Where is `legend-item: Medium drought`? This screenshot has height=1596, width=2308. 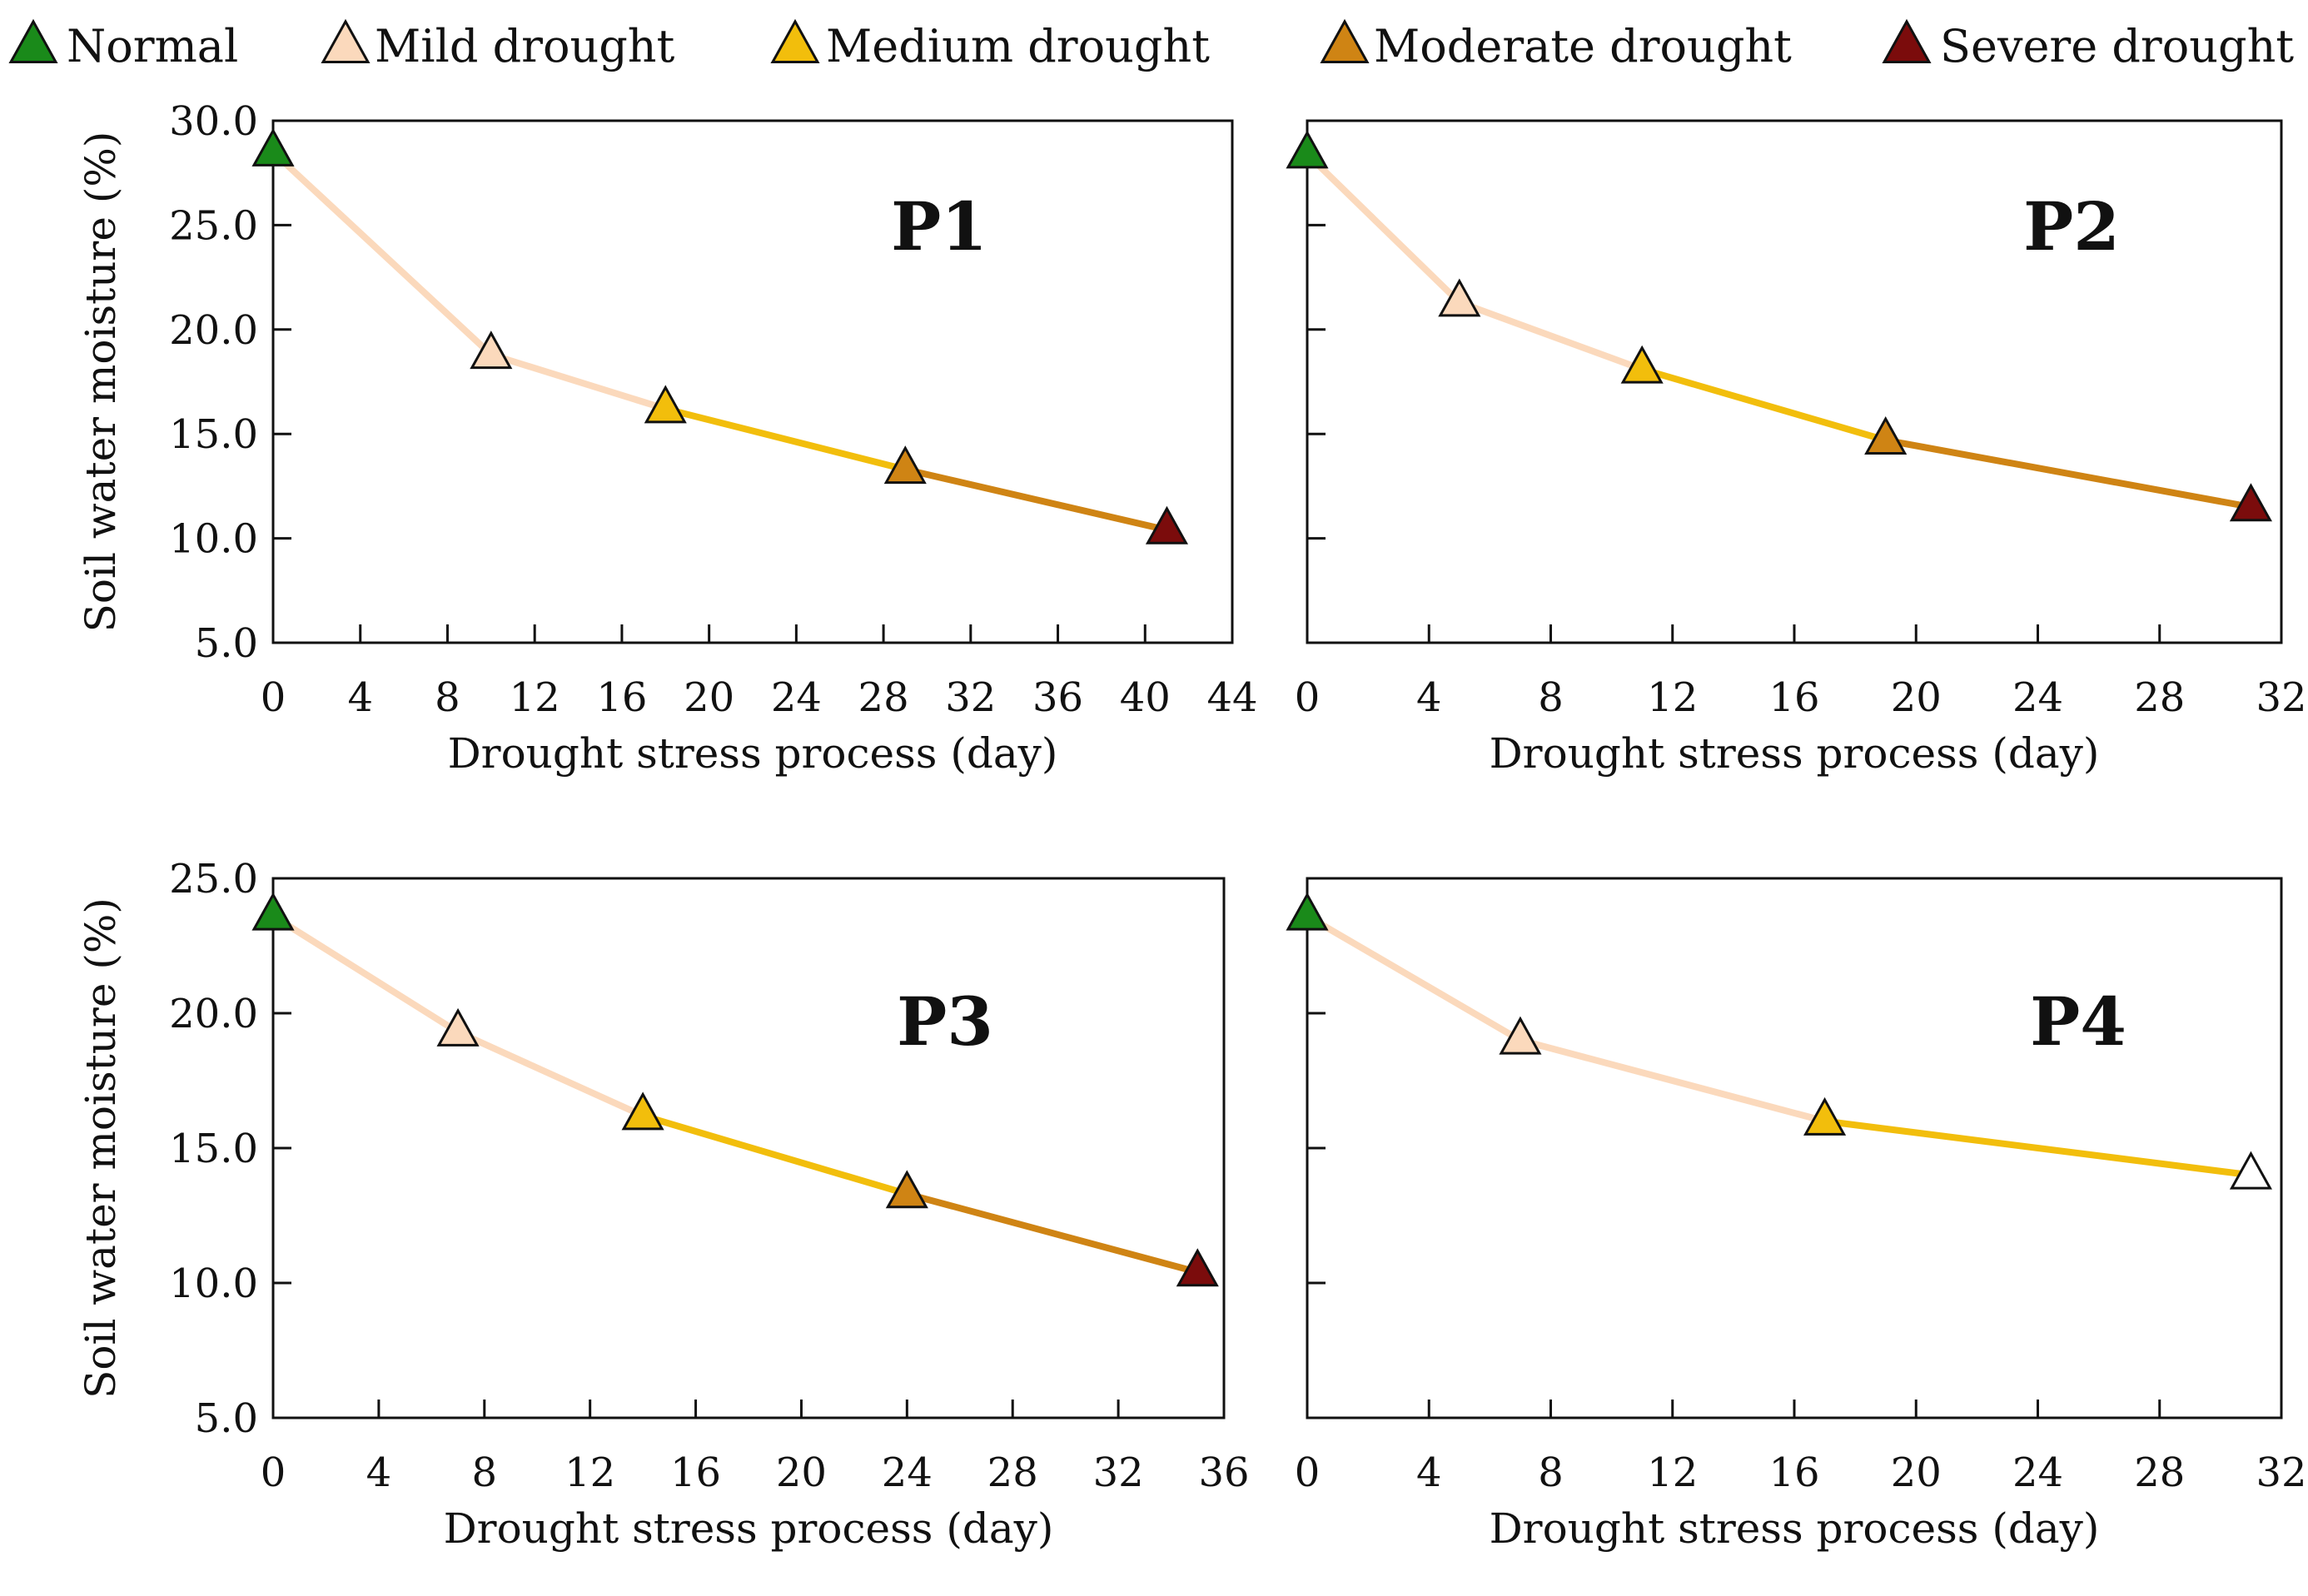 legend-item: Medium drought is located at coordinates (990, 45).